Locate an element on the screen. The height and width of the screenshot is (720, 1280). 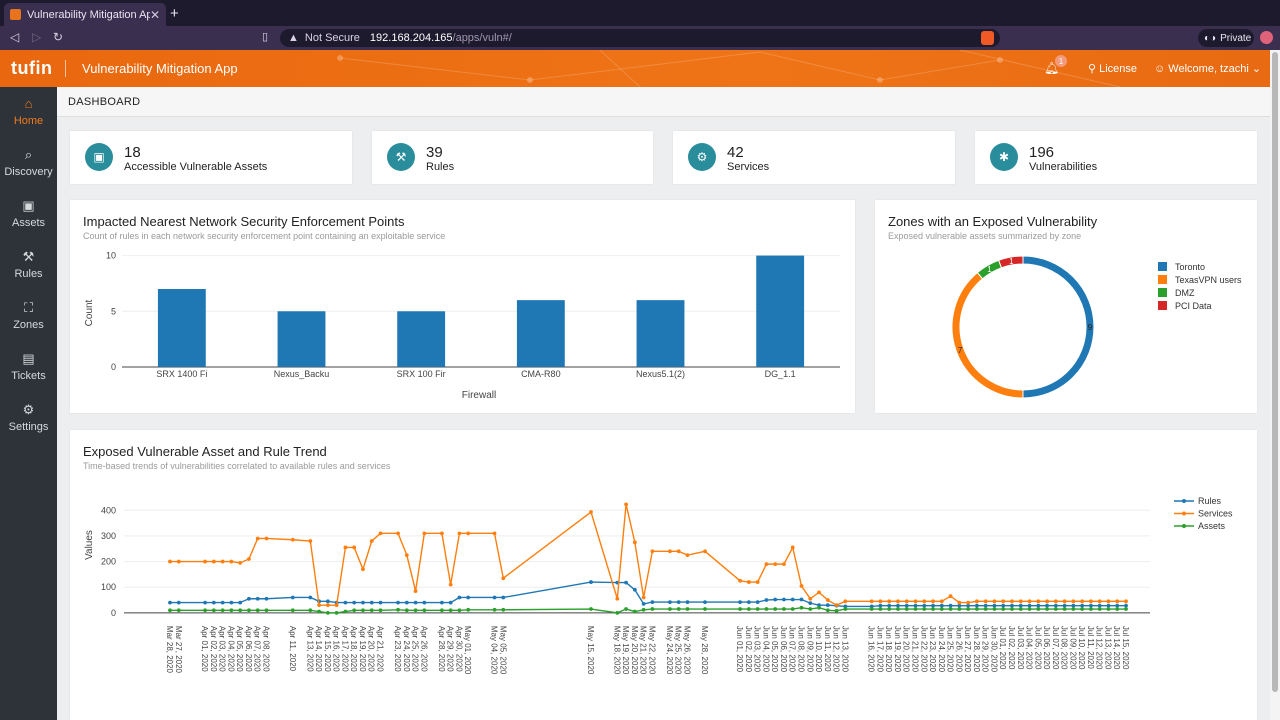
stat-card-services: ⚙ 42 Services is located at coordinates (814, 157).